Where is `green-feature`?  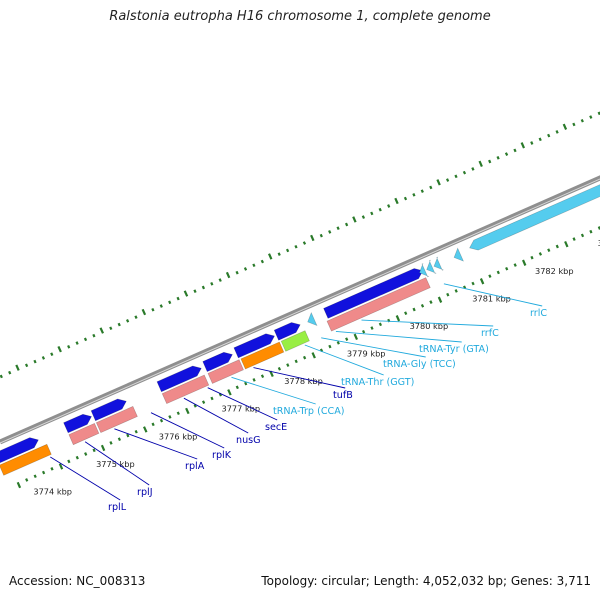 green-feature is located at coordinates (295, 341).